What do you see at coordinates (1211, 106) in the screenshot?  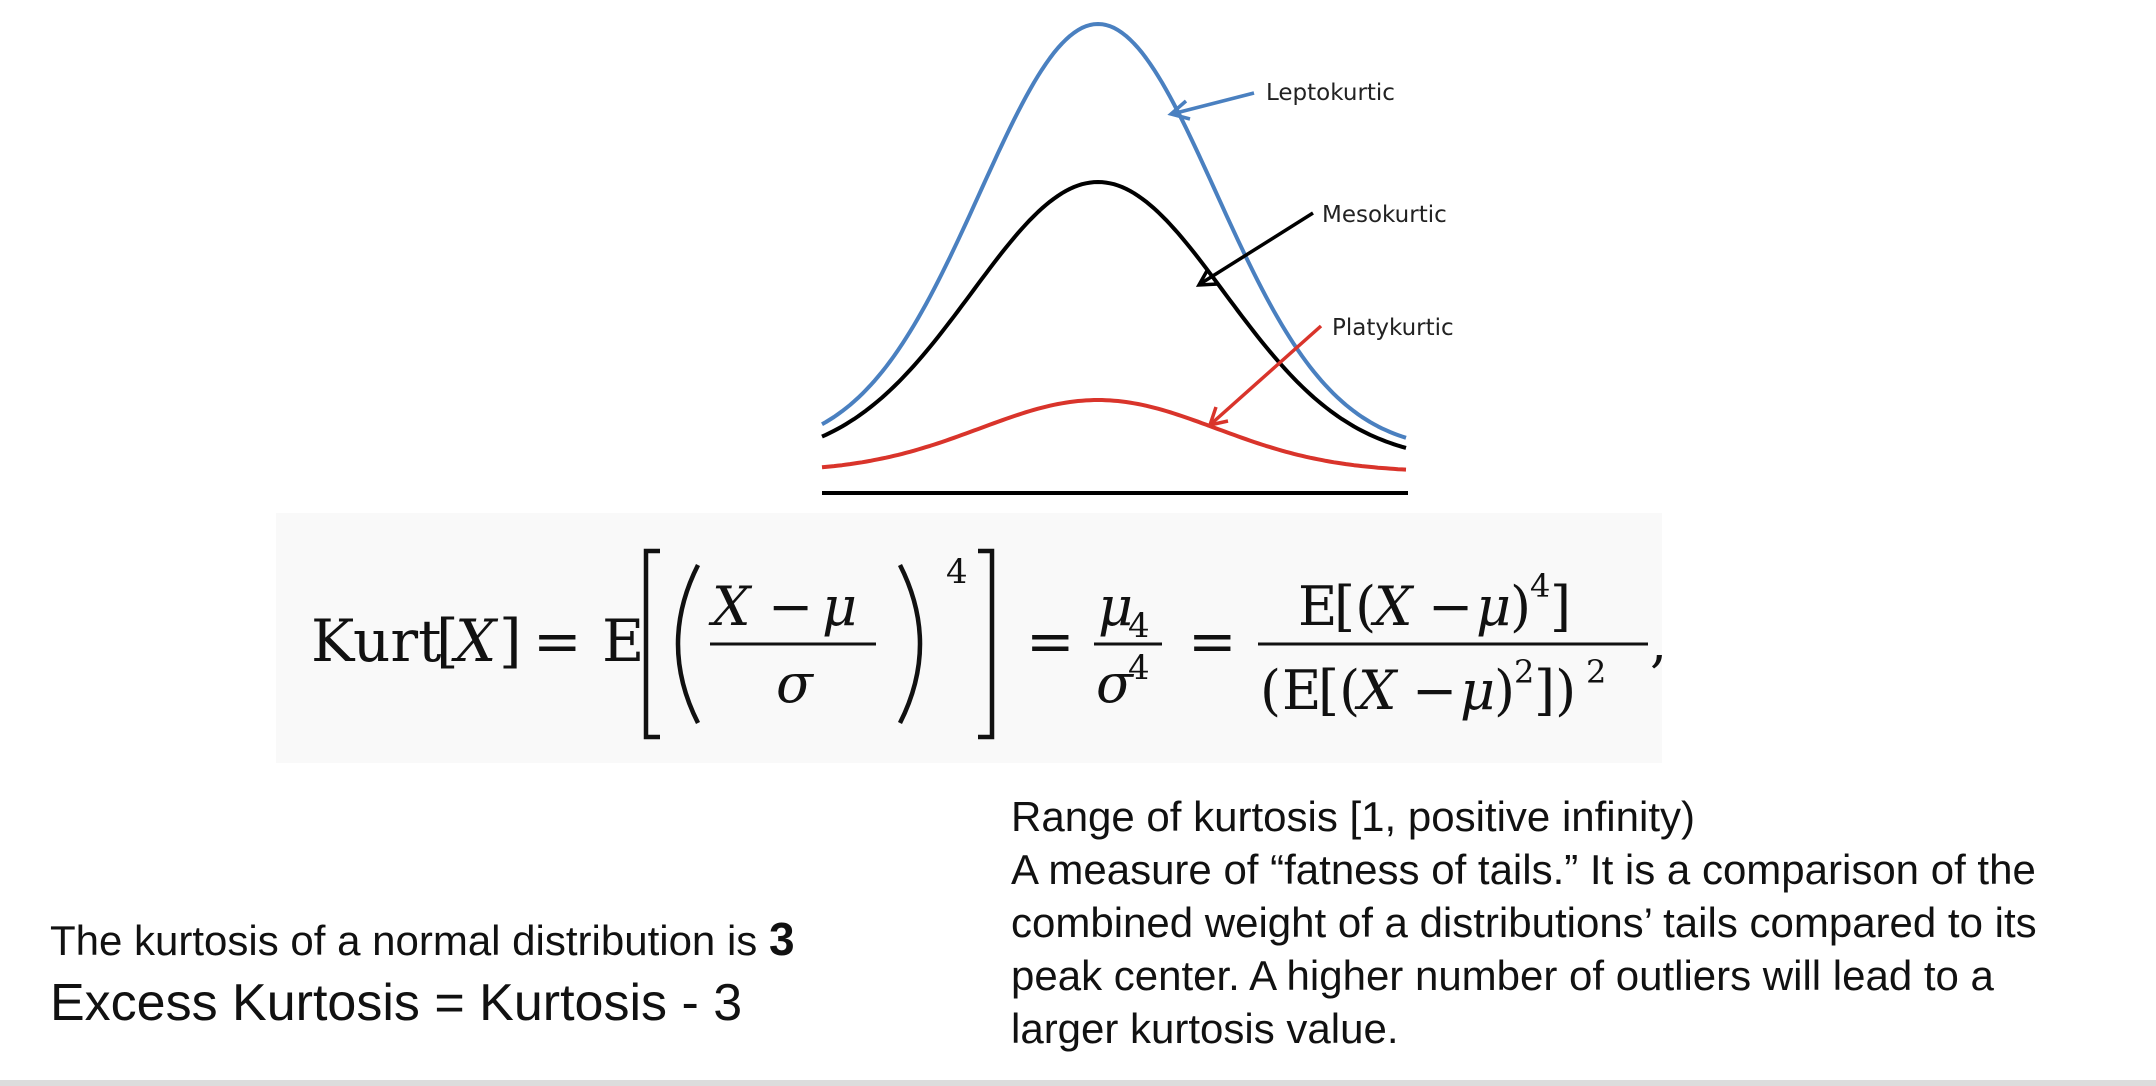 I see `leptokurtic-arrow` at bounding box center [1211, 106].